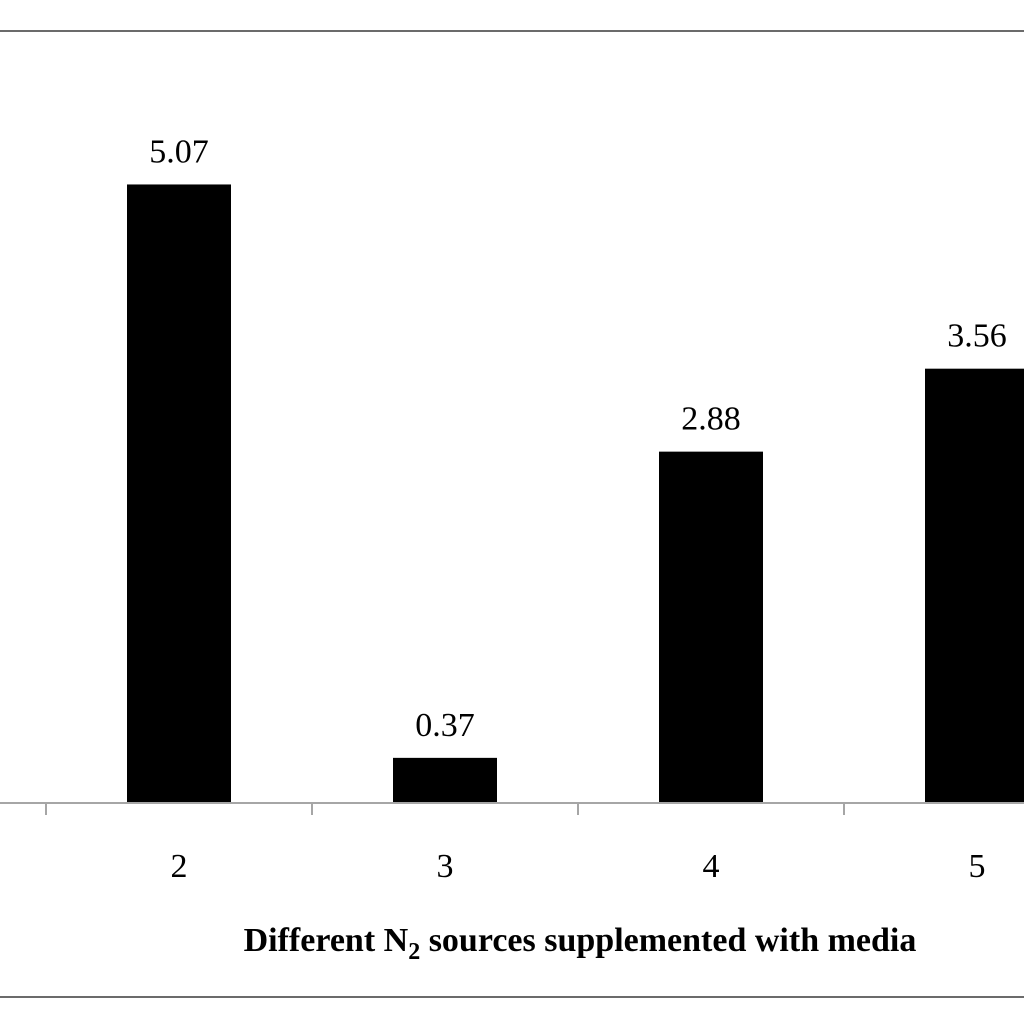  Describe the element at coordinates (179, 866) in the screenshot. I see `x-tick-label-2: 2` at that location.